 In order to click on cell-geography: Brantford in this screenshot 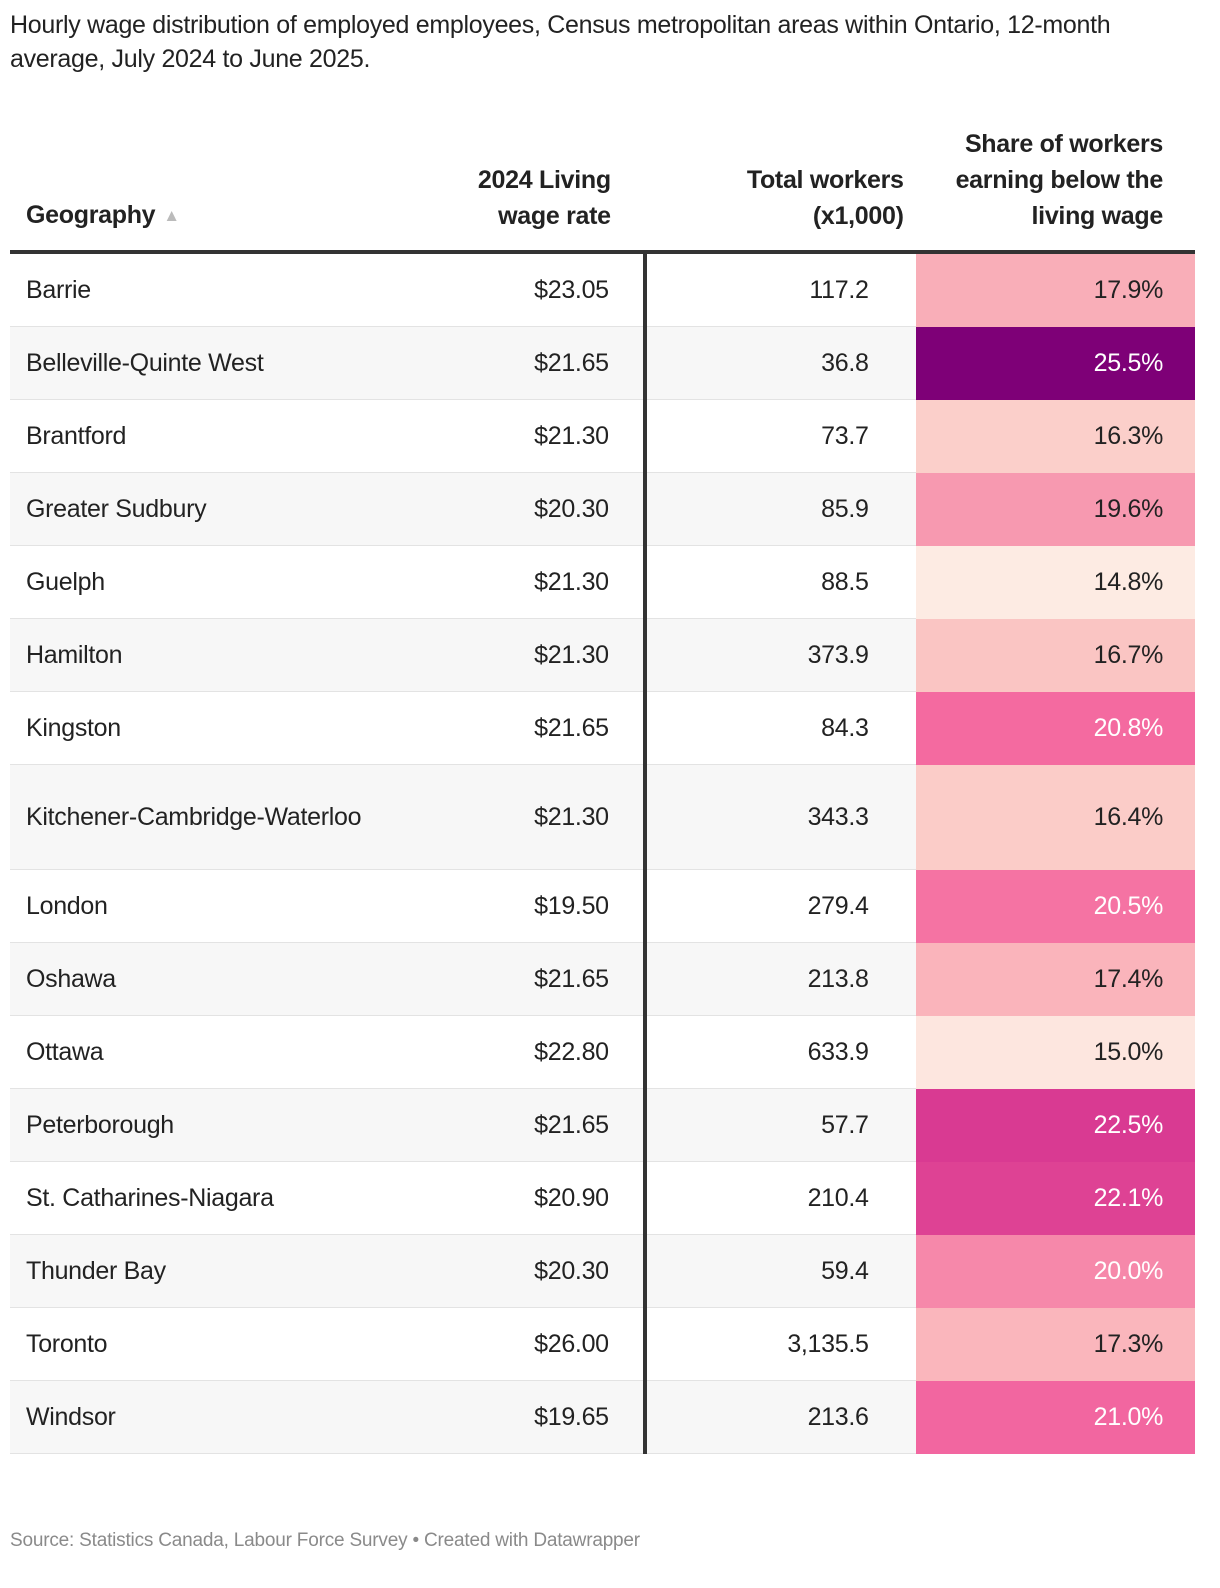, I will do `click(216, 436)`.